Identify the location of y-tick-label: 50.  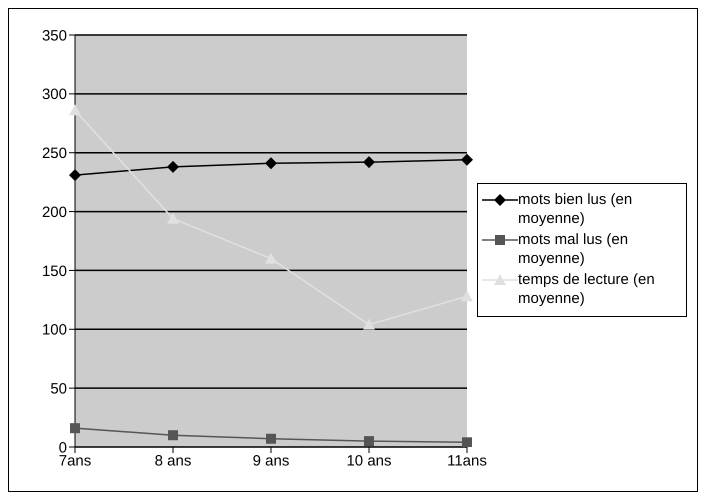
(58, 389).